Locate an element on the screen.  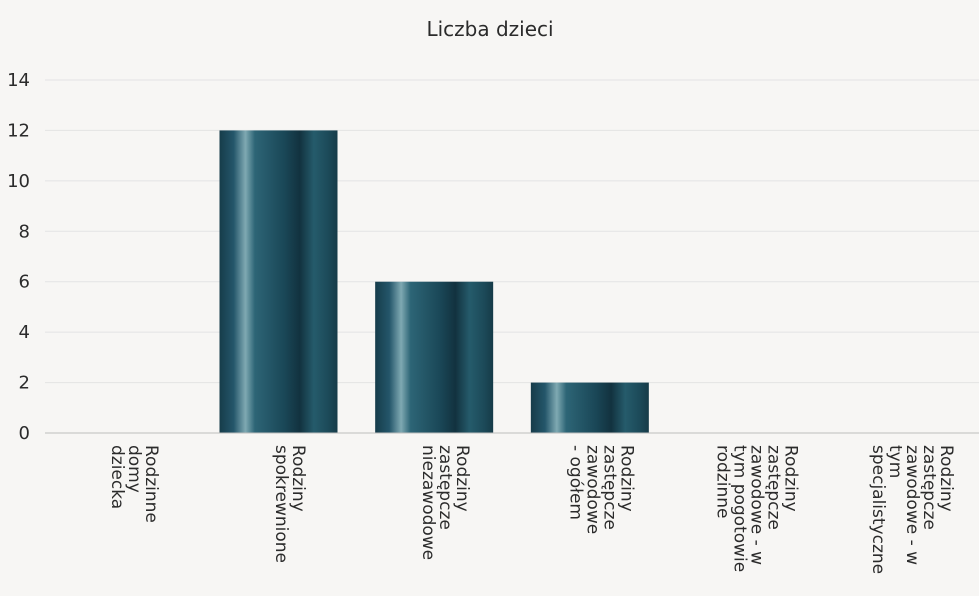
y-axis-ticks: 0 2 4 6 8 10 12 14 is located at coordinates (18, 257).